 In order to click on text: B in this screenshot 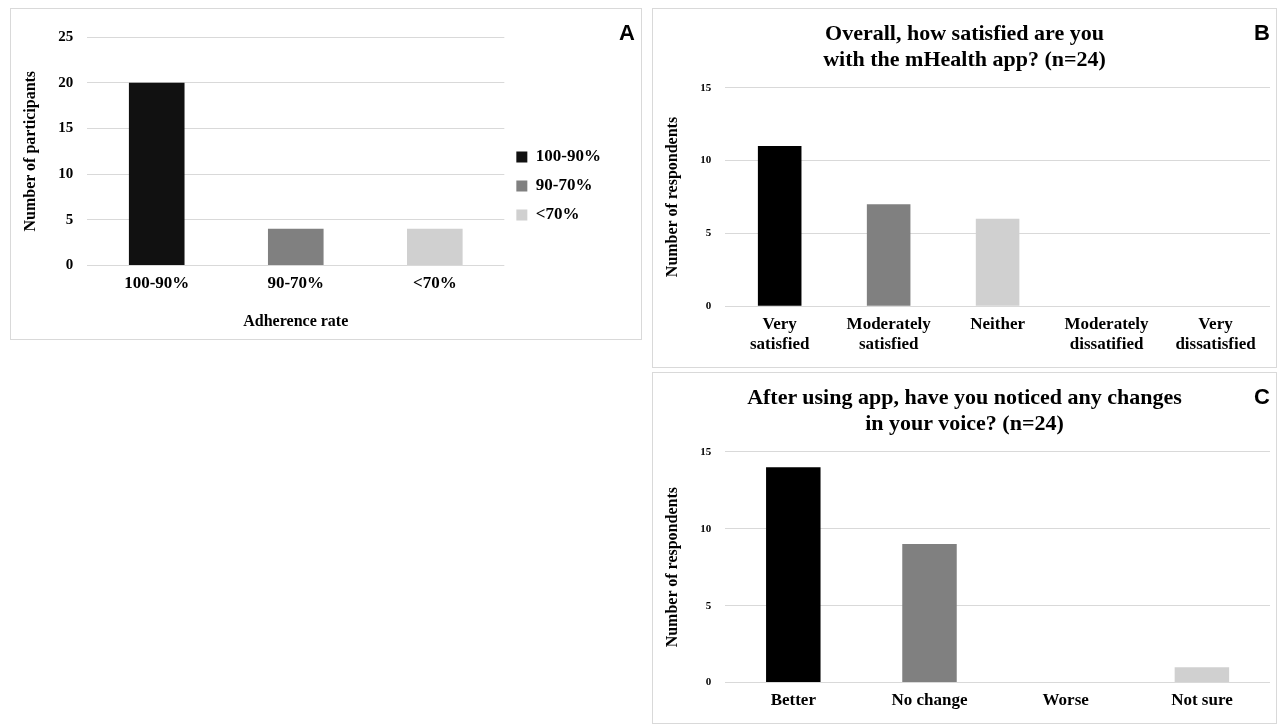, I will do `click(1262, 33)`.